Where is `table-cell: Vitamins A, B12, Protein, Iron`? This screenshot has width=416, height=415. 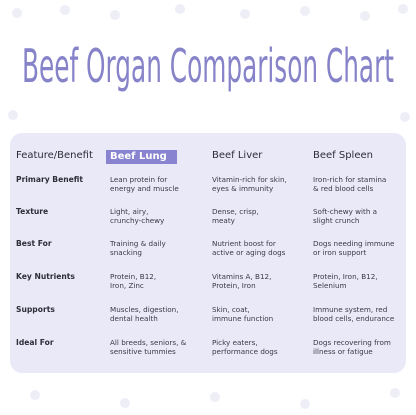
table-cell: Vitamins A, B12, Protein, Iron is located at coordinates (242, 281).